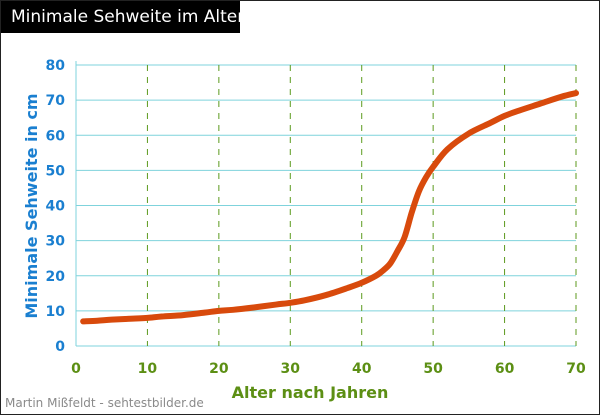 This screenshot has height=415, width=600. What do you see at coordinates (56, 101) in the screenshot?
I see `y-tick-label: 70` at bounding box center [56, 101].